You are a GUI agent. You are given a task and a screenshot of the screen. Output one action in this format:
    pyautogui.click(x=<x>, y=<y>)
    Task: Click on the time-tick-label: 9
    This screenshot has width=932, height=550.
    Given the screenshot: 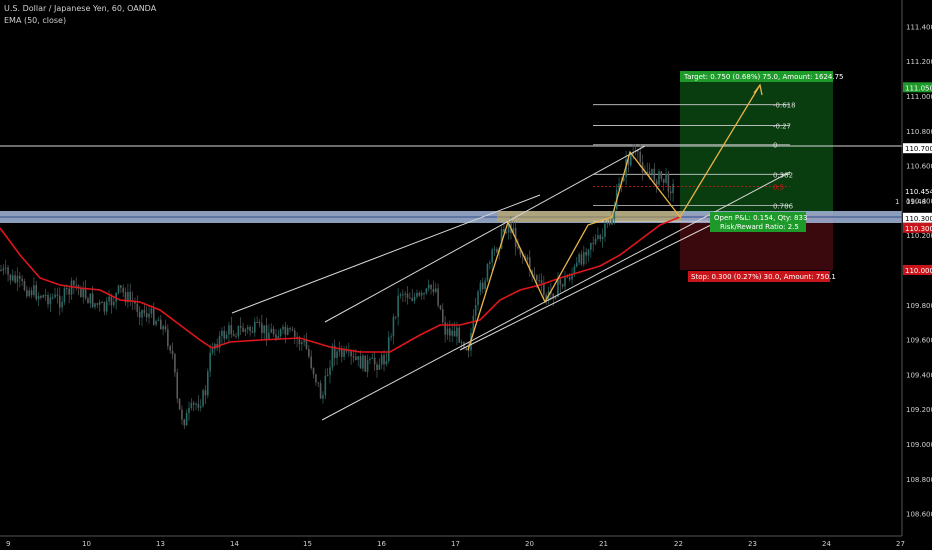 What is the action you would take?
    pyautogui.click(x=8, y=544)
    